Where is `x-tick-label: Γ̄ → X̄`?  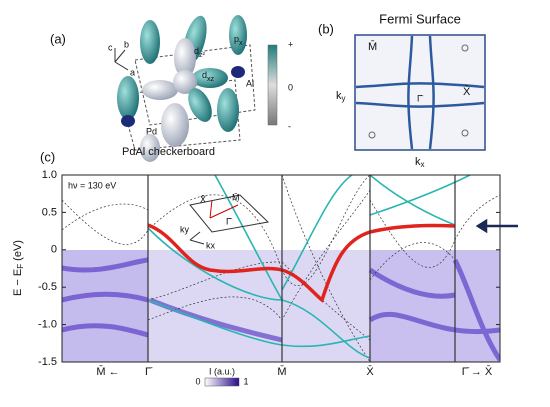 x-tick-label: Γ̄ → X̄ is located at coordinates (477, 371).